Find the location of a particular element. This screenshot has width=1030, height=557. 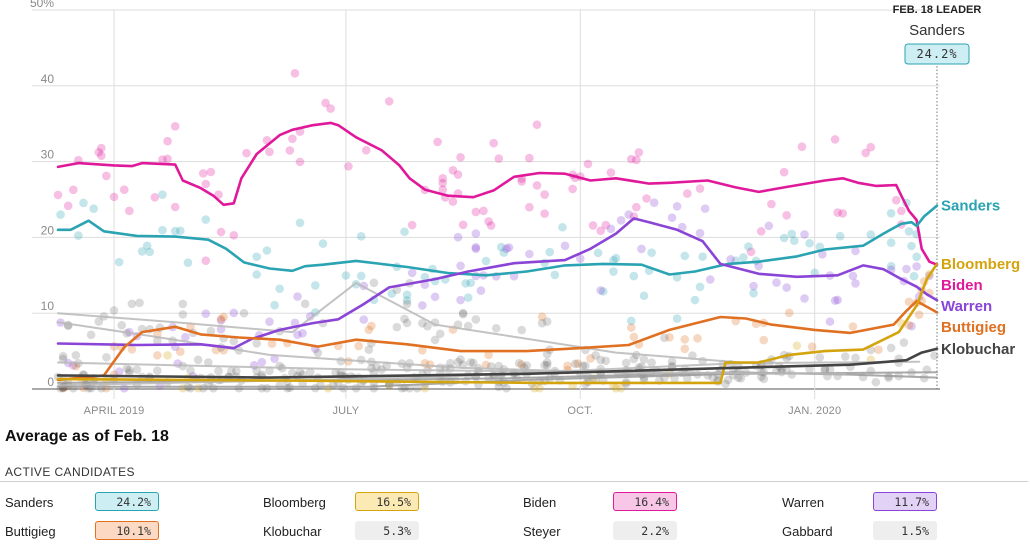

x-tick-label: OCT. is located at coordinates (580, 411).